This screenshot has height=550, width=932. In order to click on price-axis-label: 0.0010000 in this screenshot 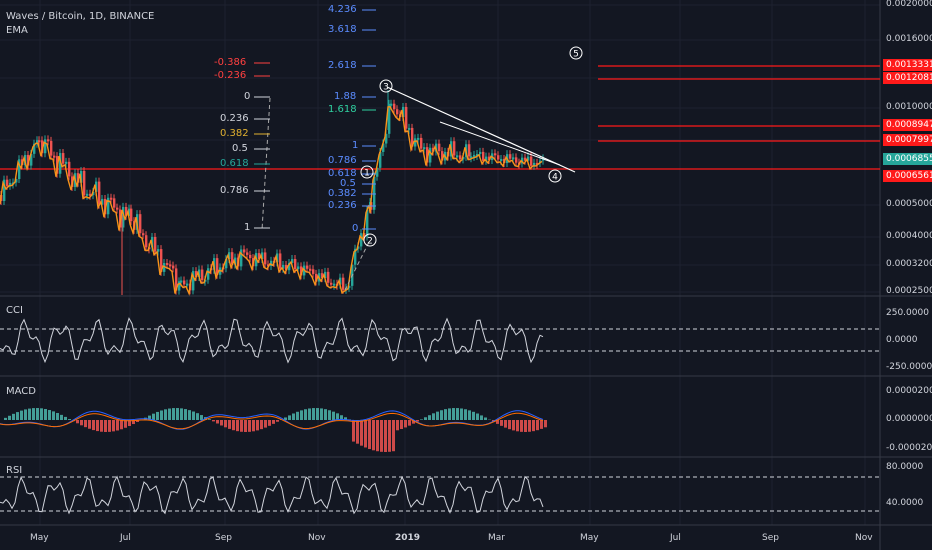, I will do `click(909, 107)`.